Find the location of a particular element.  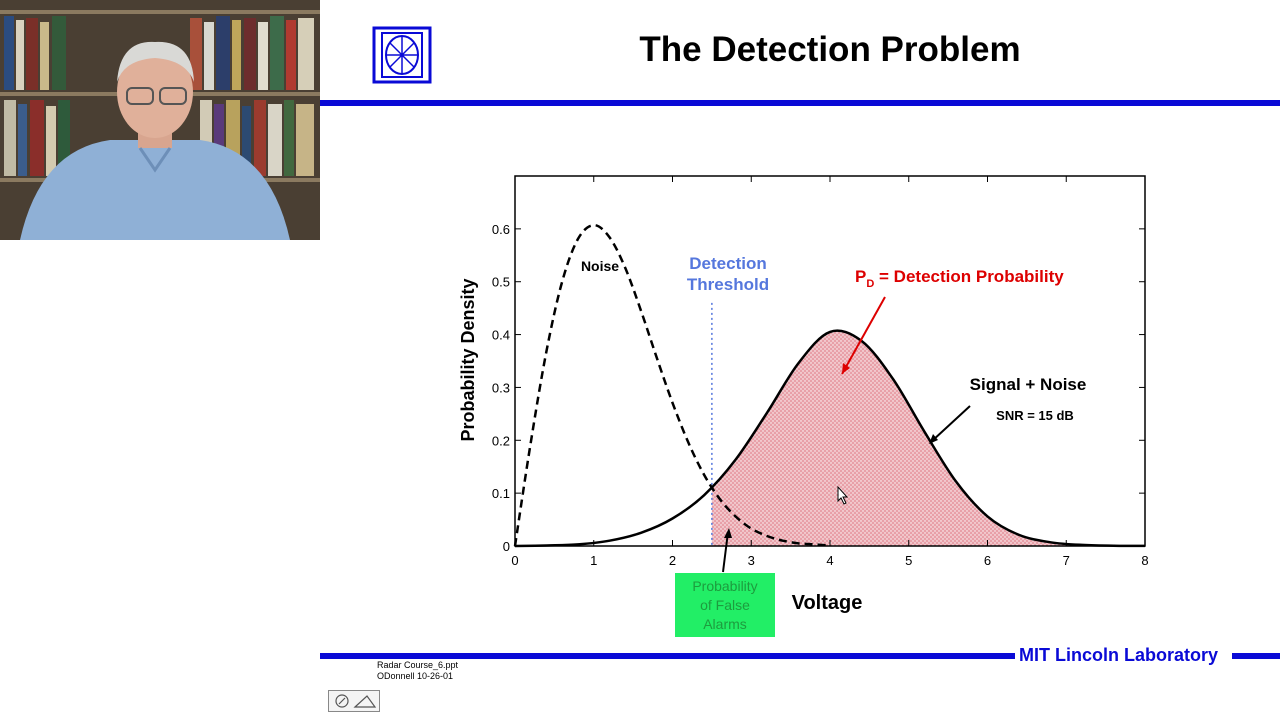

false-alarm-text-1: Probability is located at coordinates (725, 586).